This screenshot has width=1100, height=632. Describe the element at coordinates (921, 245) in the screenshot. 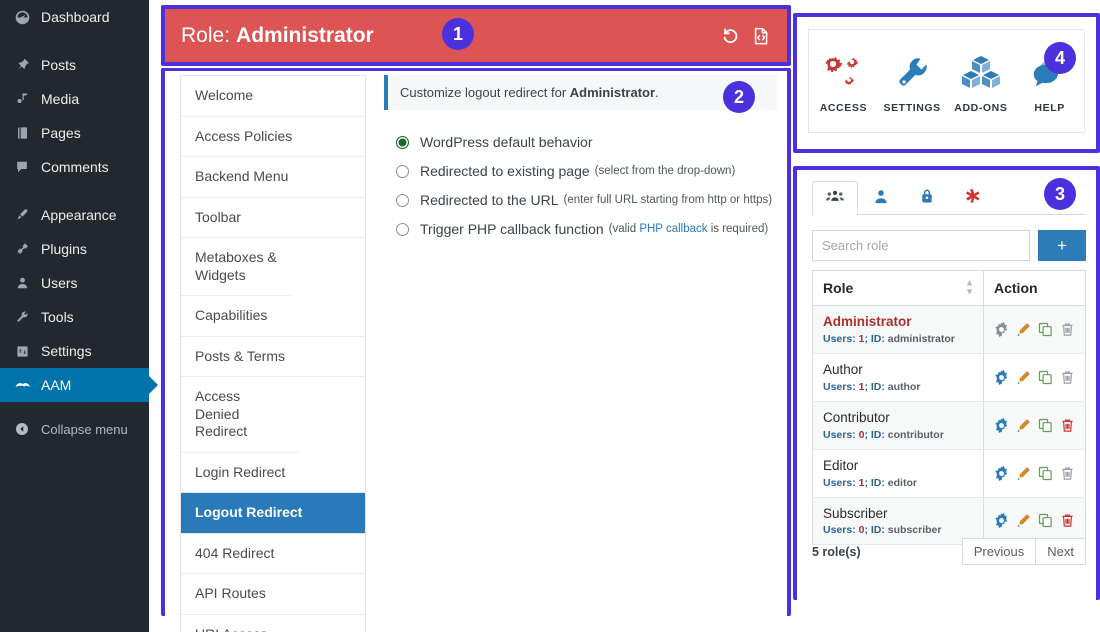

I see `search-role-input` at that location.